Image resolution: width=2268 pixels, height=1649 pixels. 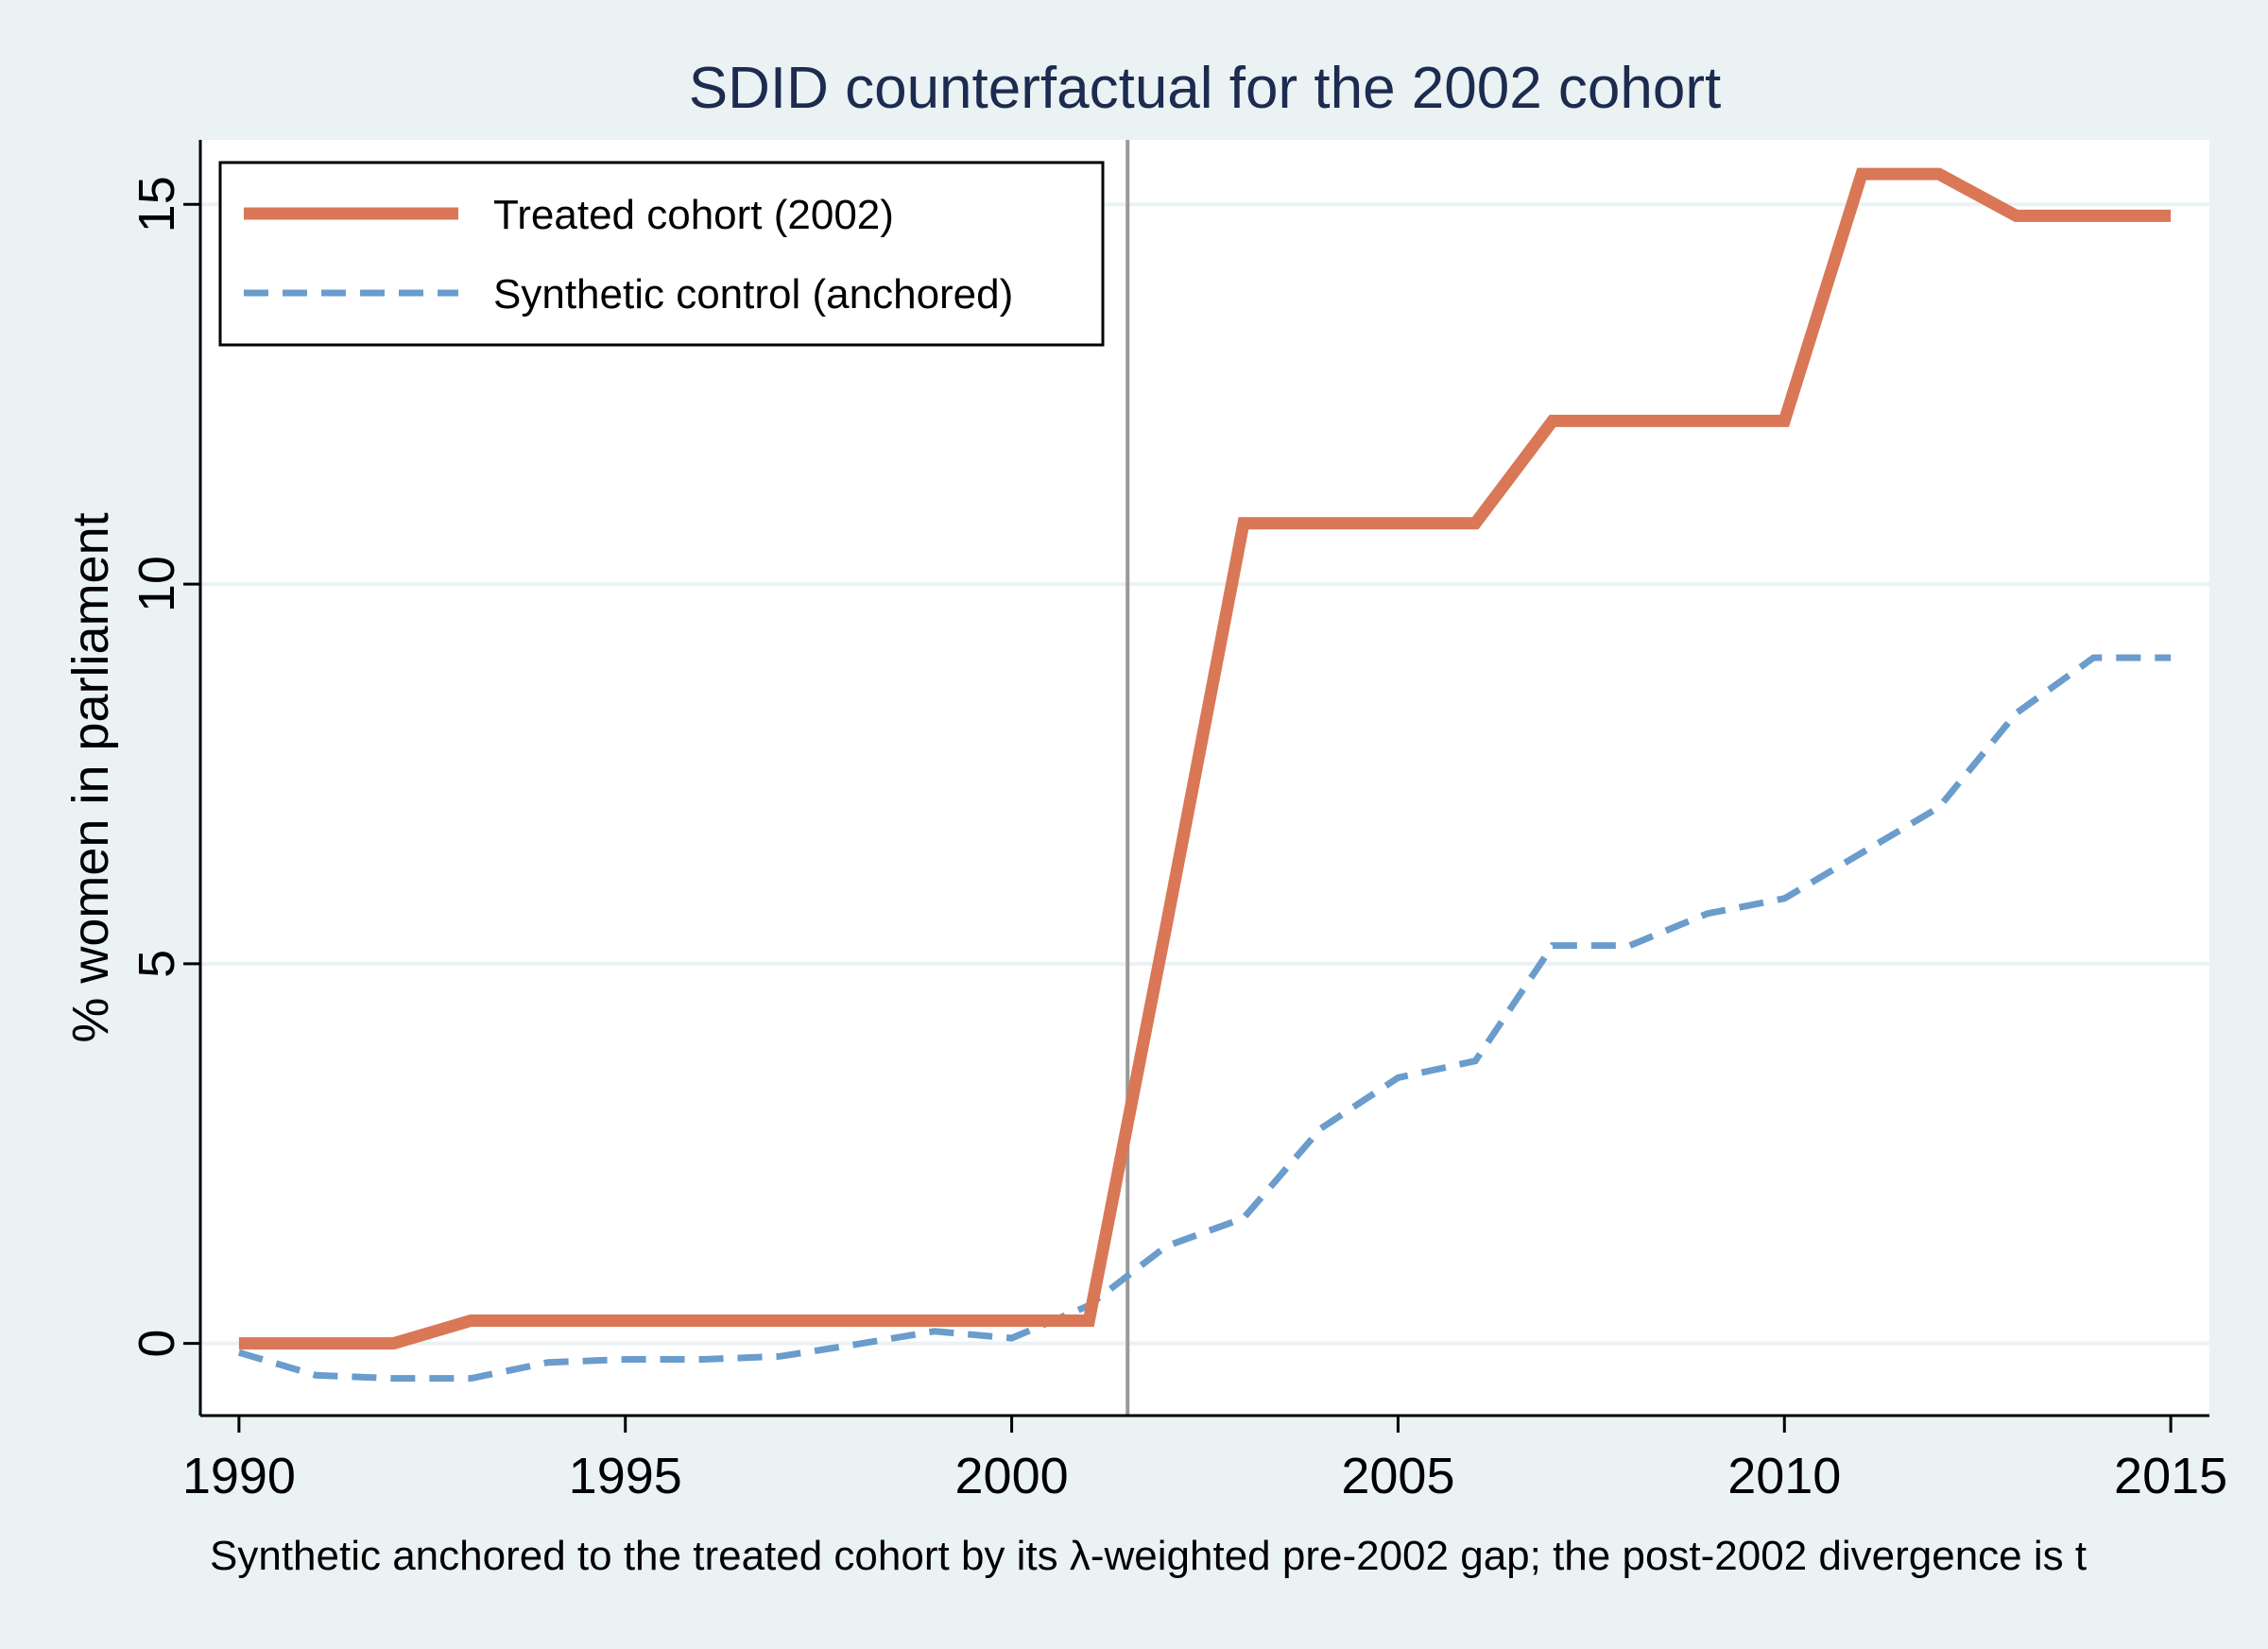 I want to click on y-tick-label: 0, so click(x=157, y=1344).